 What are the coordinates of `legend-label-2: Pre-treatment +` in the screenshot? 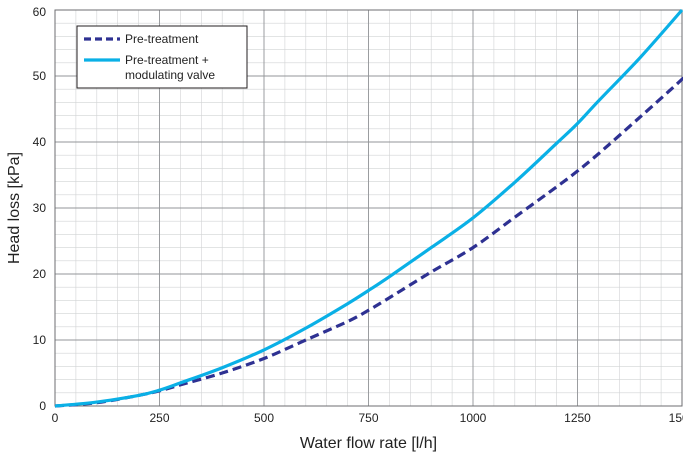 It's located at (167, 60).